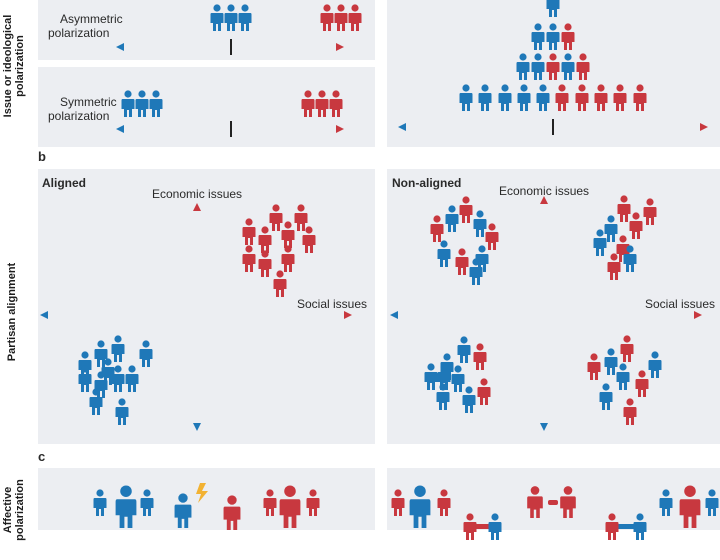  Describe the element at coordinates (79, 33) in the screenshot. I see `asymmetric-label-2: polarization` at that location.